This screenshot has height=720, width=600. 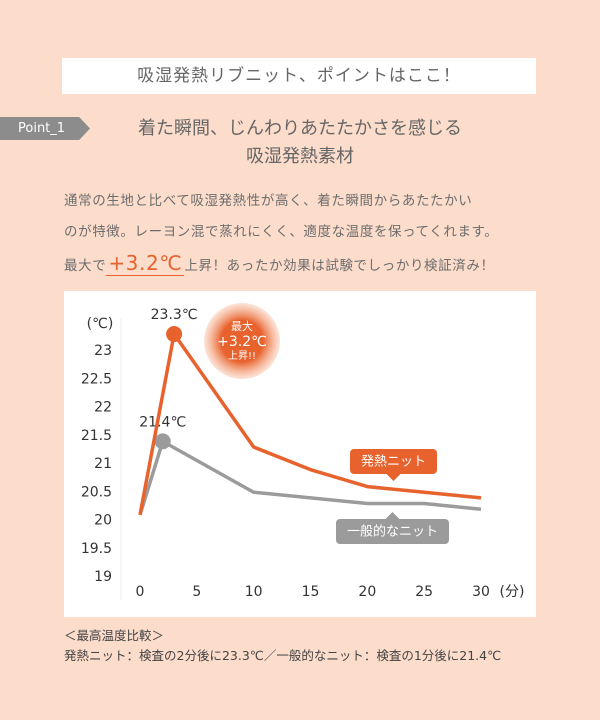 I want to click on data-label: 23.3℃, so click(x=174, y=315).